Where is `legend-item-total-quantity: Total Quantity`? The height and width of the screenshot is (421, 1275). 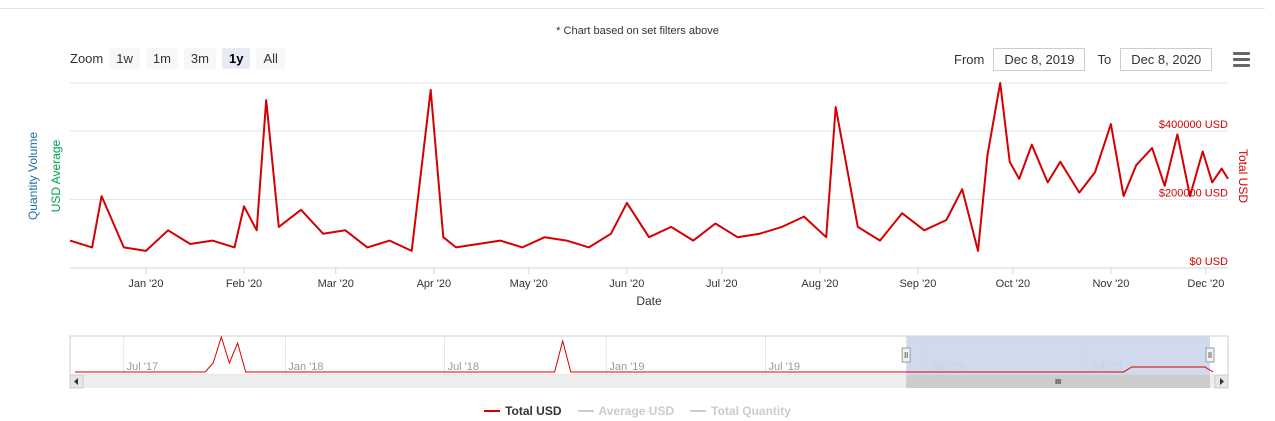 legend-item-total-quantity: Total Quantity is located at coordinates (740, 411).